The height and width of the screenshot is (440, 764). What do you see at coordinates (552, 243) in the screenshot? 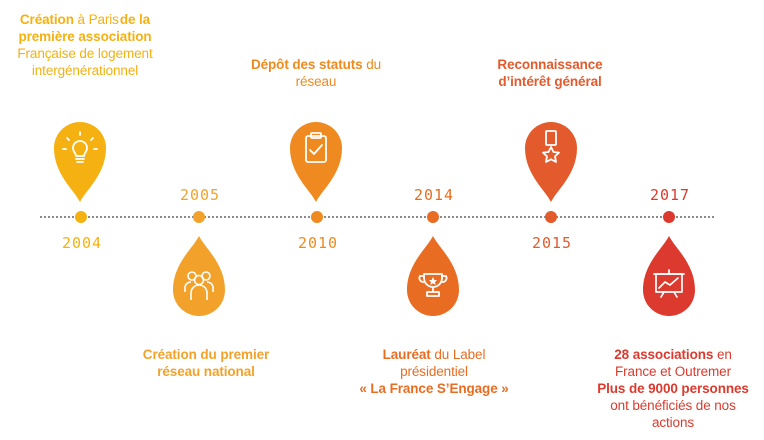
I see `event-2015-year: 2015` at bounding box center [552, 243].